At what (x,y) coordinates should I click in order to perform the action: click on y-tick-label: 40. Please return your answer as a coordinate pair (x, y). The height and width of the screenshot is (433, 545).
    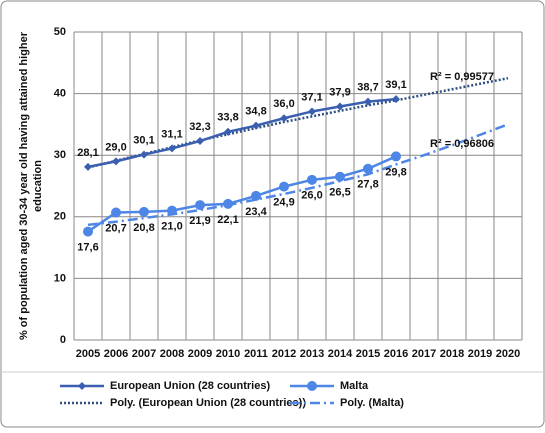
    Looking at the image, I should click on (60, 94).